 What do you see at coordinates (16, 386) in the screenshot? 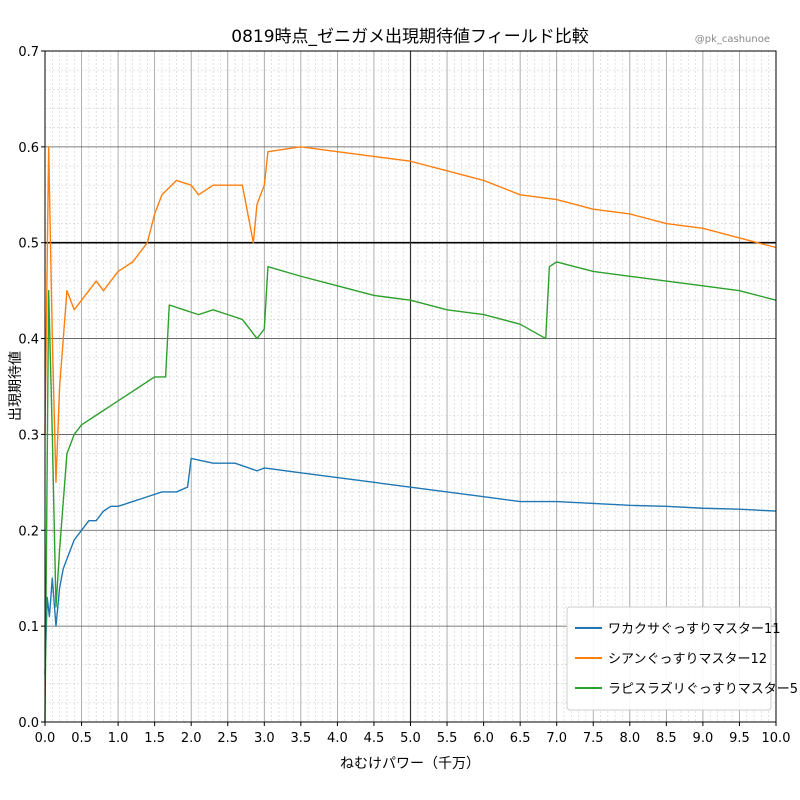
I see `y-axis-label: 出現期待値` at bounding box center [16, 386].